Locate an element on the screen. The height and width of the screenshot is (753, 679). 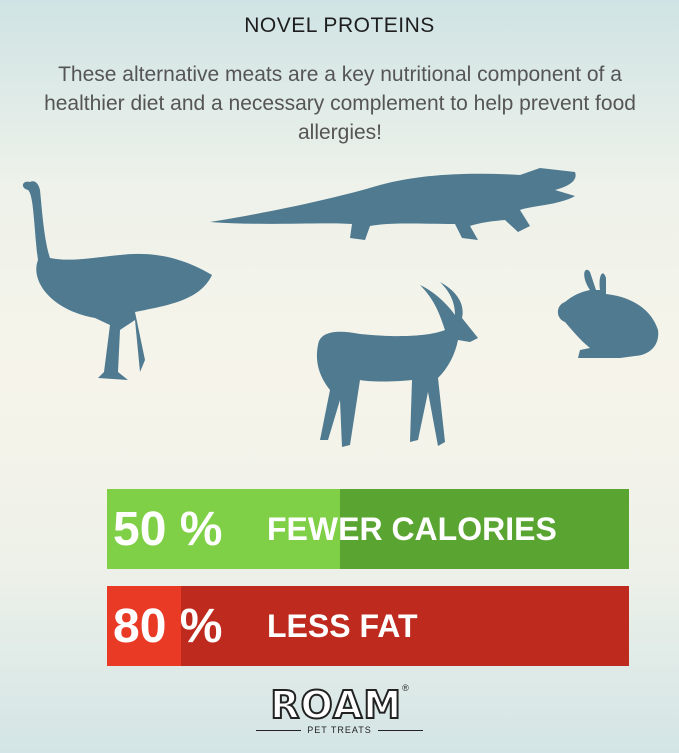
roam-logo: ROAM® PET TREATS is located at coordinates (339, 708).